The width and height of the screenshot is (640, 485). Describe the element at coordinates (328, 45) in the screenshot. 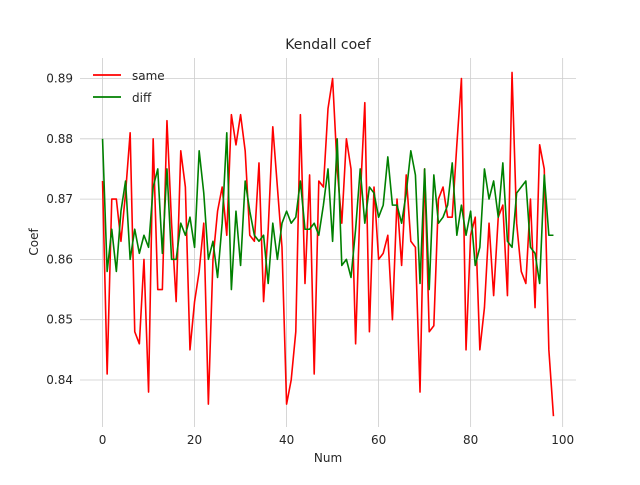

I see `chart-title: Kendall coef` at that location.